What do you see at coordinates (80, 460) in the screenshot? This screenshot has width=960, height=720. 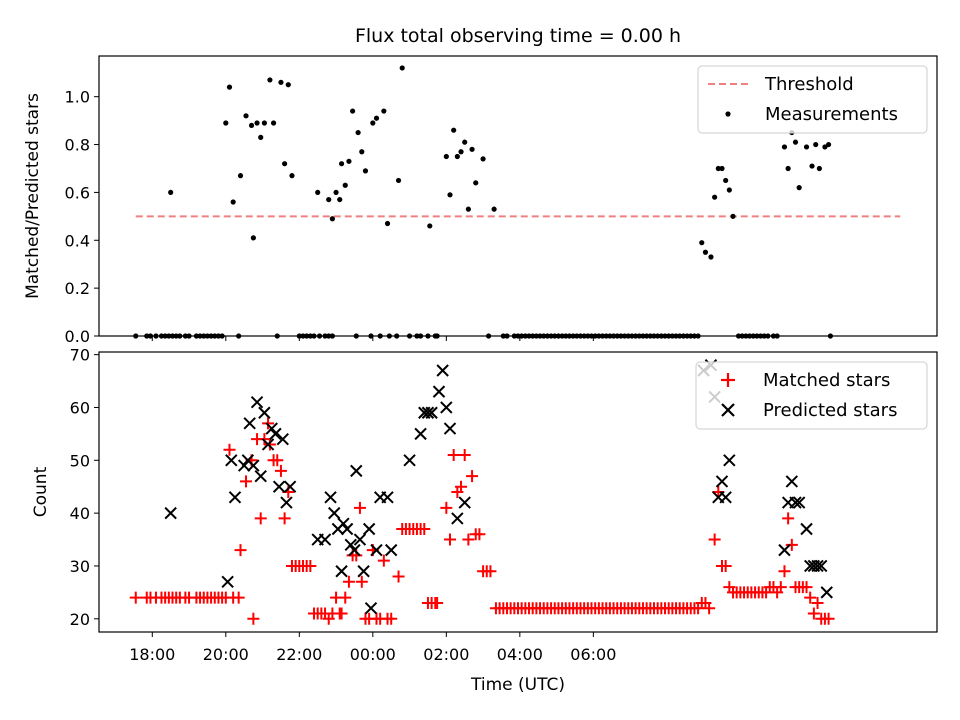 I see `bottom-y-tick-label: 50` at bounding box center [80, 460].